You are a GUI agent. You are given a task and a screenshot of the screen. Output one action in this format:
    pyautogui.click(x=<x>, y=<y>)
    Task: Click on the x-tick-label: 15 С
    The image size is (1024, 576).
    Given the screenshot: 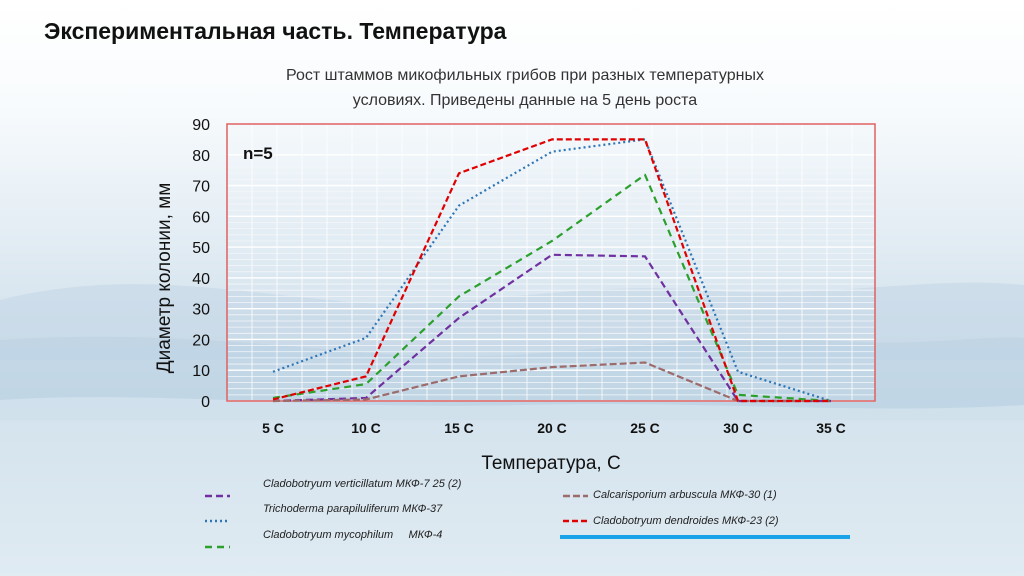 What is the action you would take?
    pyautogui.click(x=459, y=428)
    